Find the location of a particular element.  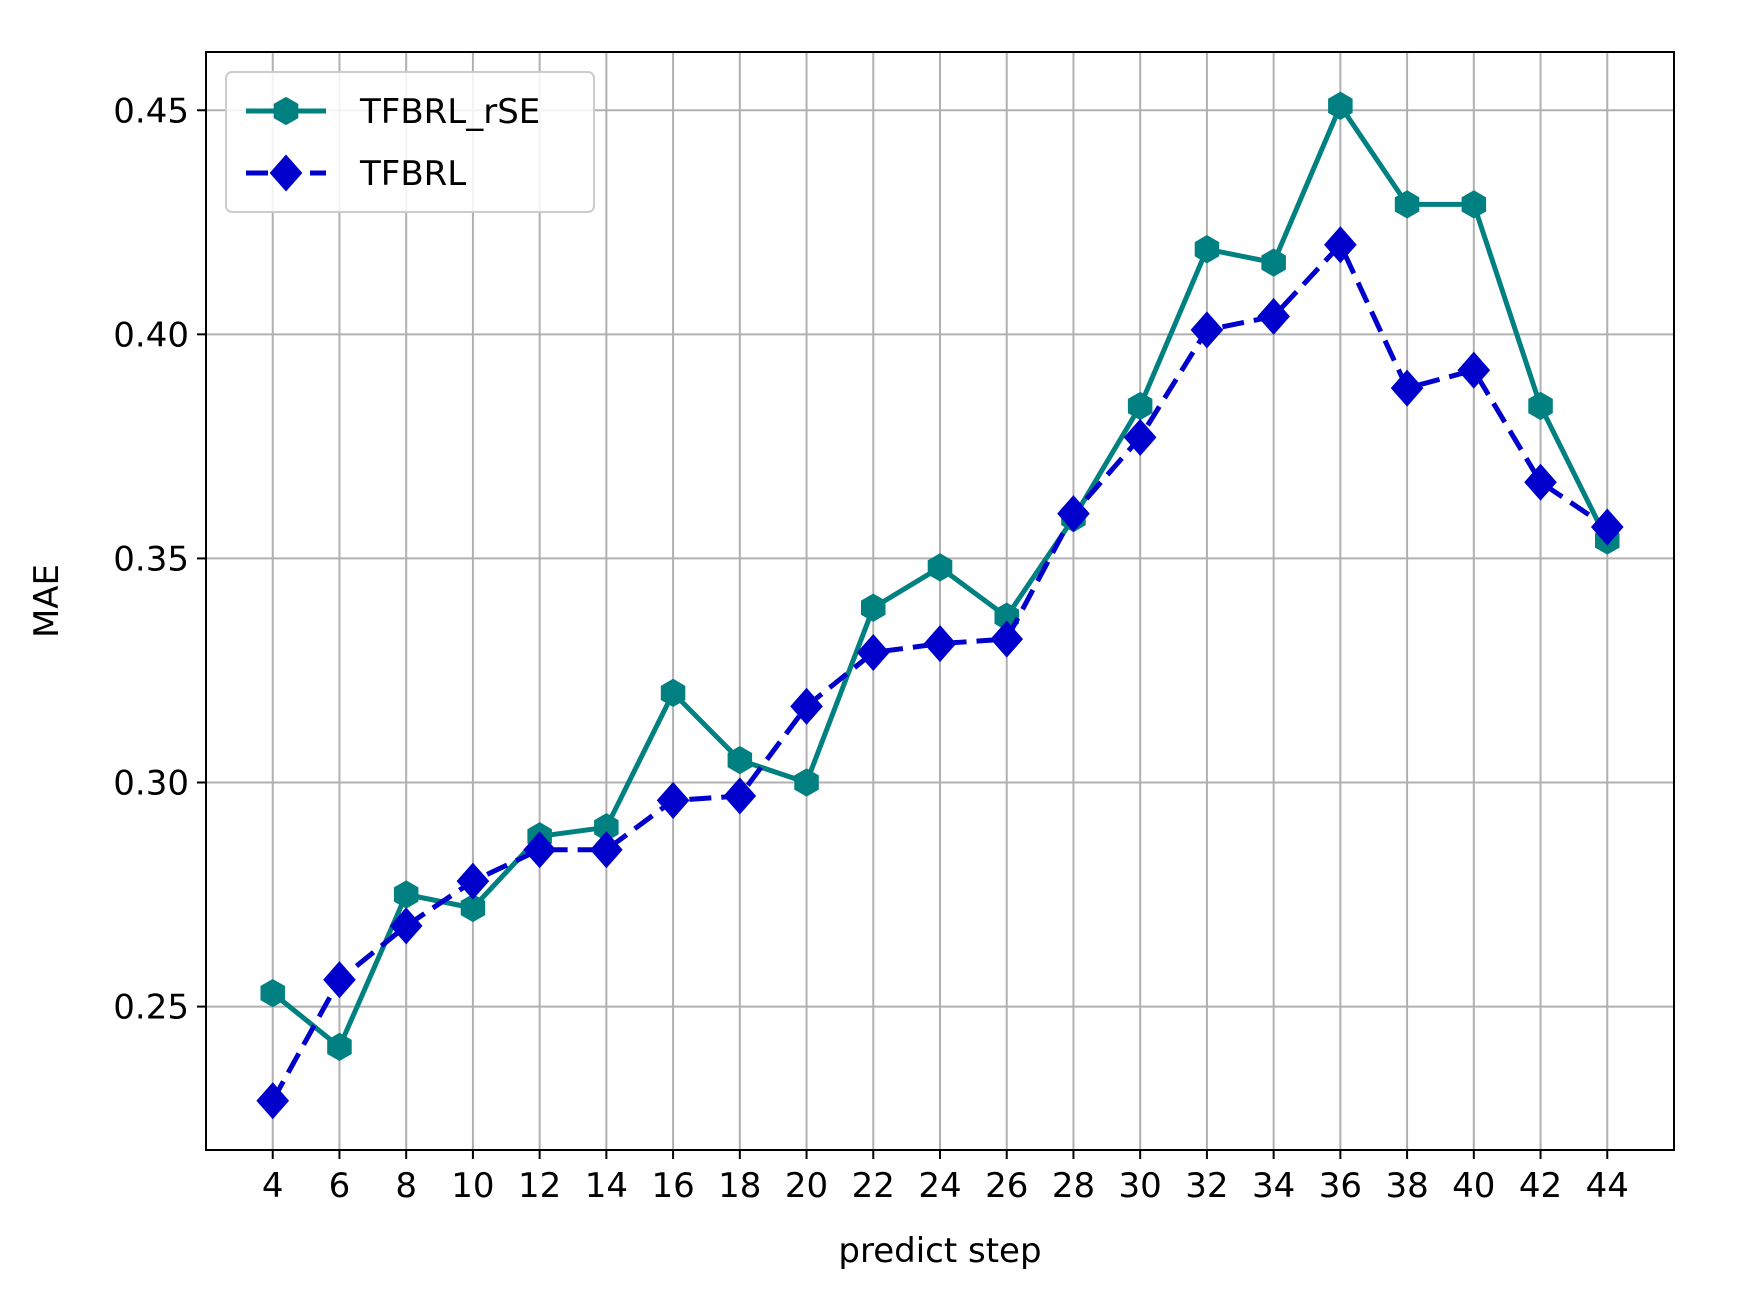

x-tick-label: 24 is located at coordinates (939, 1186).